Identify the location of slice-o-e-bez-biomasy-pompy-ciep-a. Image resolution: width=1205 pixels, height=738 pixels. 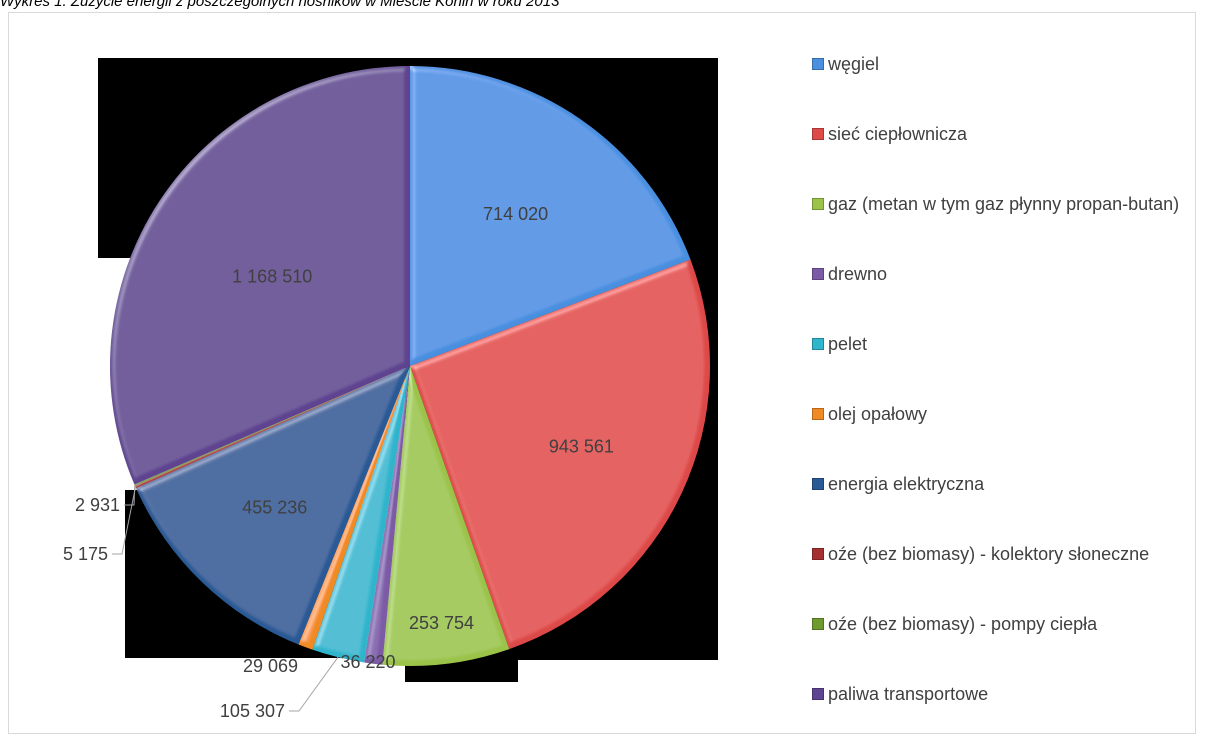
(272, 426).